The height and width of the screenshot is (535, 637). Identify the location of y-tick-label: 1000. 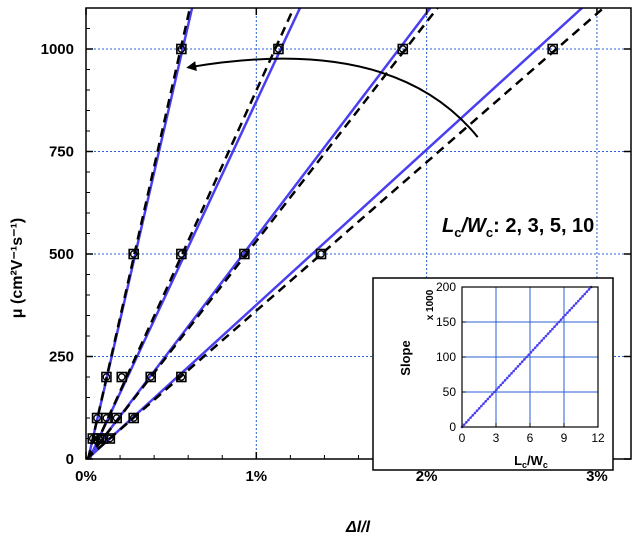
(57, 49).